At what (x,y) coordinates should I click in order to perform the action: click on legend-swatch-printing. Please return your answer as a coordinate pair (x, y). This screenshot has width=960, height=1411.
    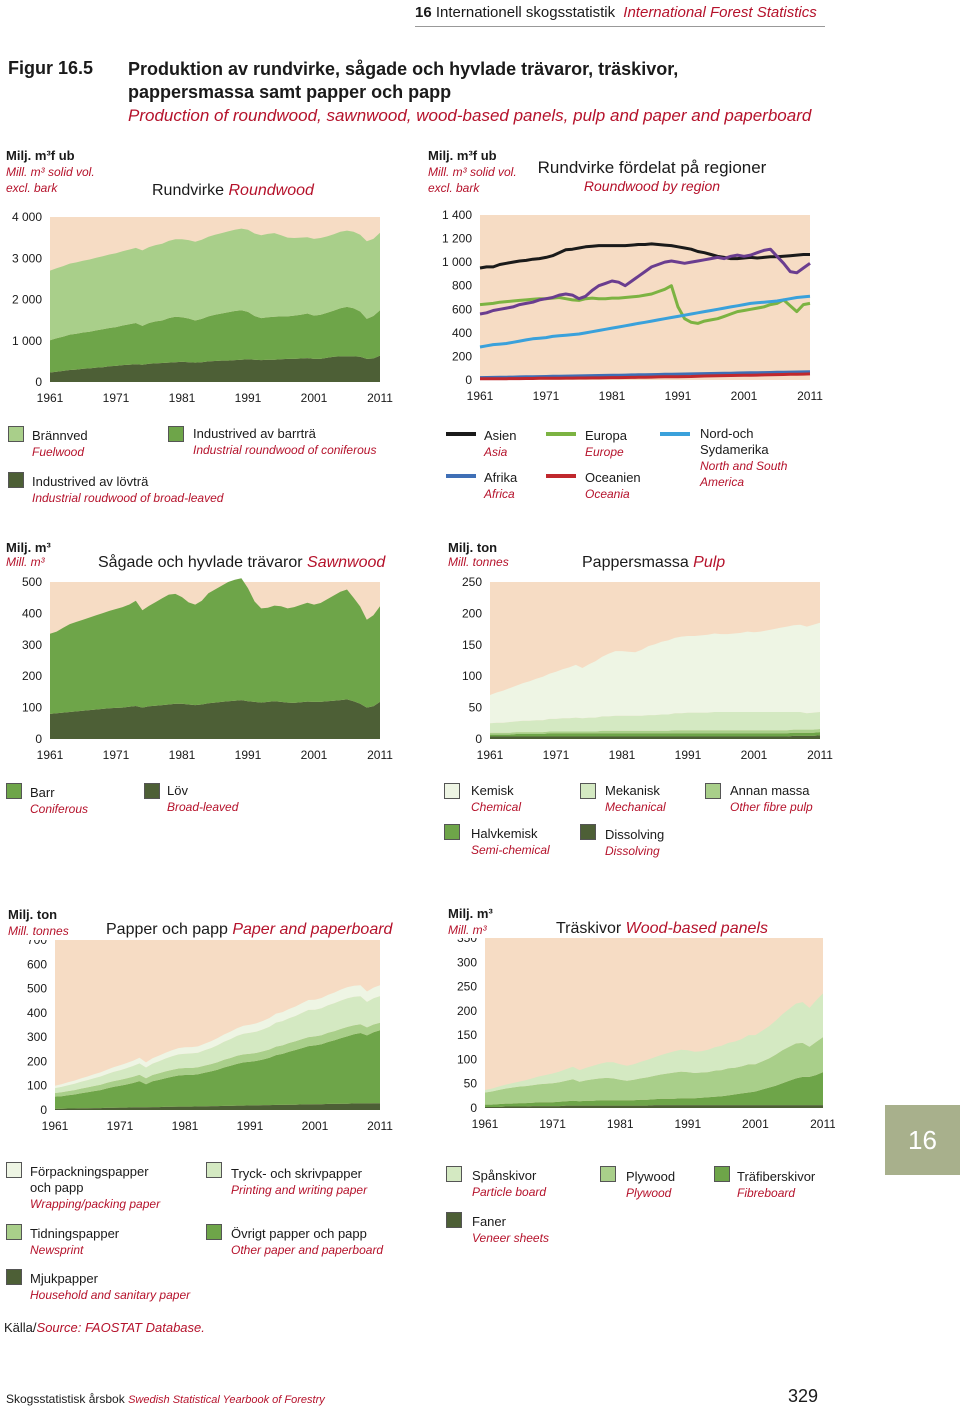
    Looking at the image, I should click on (214, 1170).